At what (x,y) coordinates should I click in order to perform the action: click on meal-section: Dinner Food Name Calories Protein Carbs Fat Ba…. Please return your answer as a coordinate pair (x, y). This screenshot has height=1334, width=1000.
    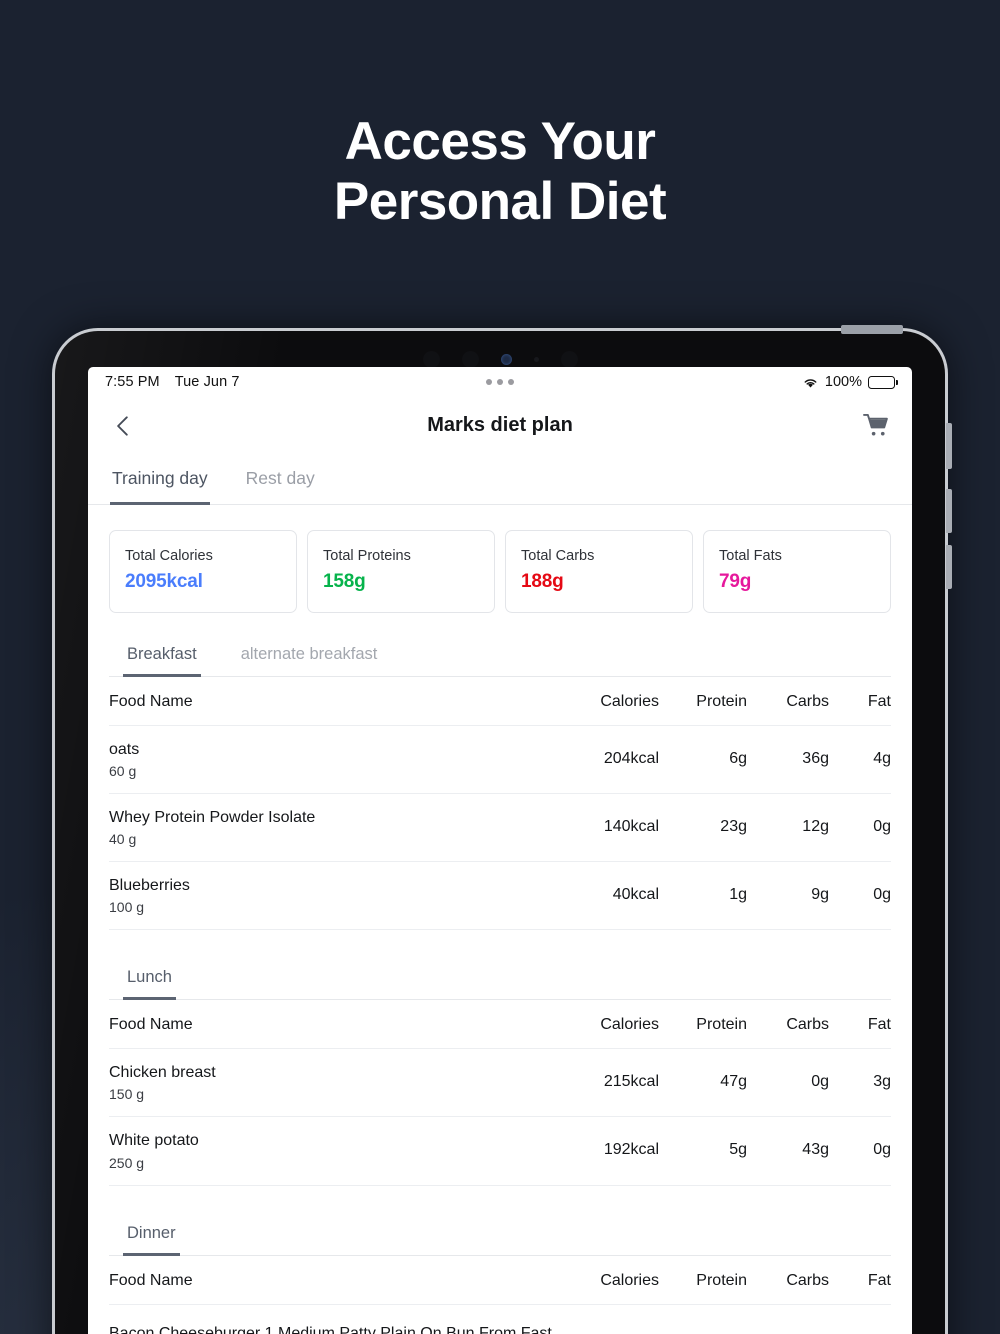
    Looking at the image, I should click on (500, 1274).